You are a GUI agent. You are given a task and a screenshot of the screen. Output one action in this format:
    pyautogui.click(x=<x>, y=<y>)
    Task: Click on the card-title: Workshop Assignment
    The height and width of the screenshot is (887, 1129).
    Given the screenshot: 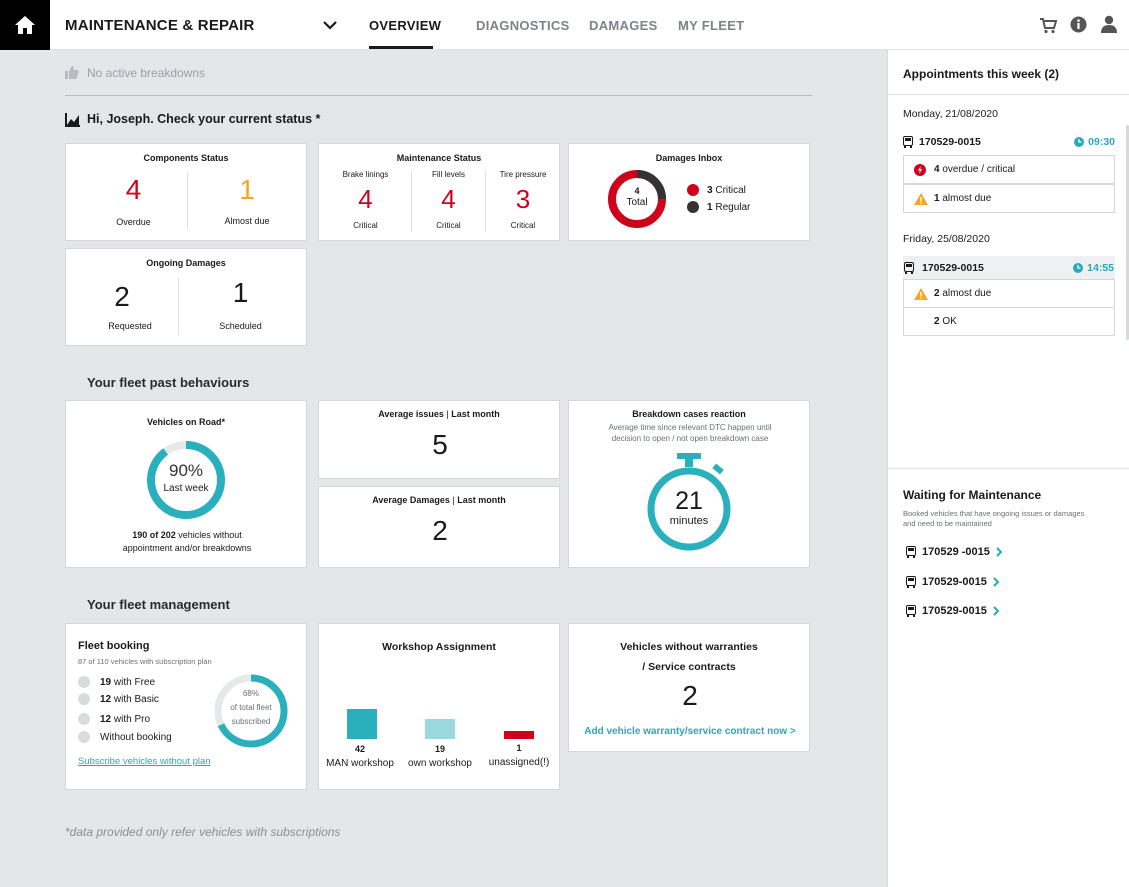 What is the action you would take?
    pyautogui.click(x=439, y=647)
    